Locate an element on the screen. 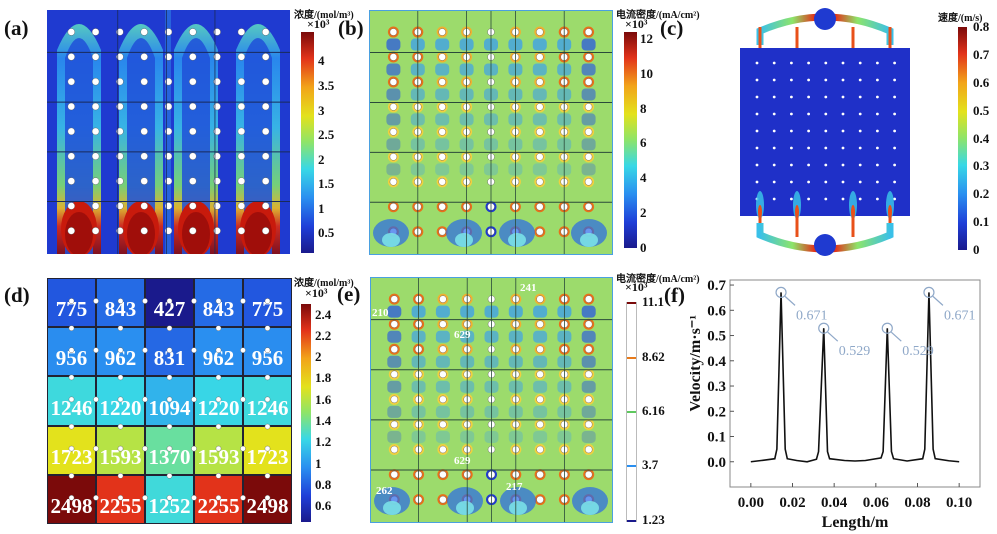 The height and width of the screenshot is (534, 997). plume-core is located at coordinates (141, 146).